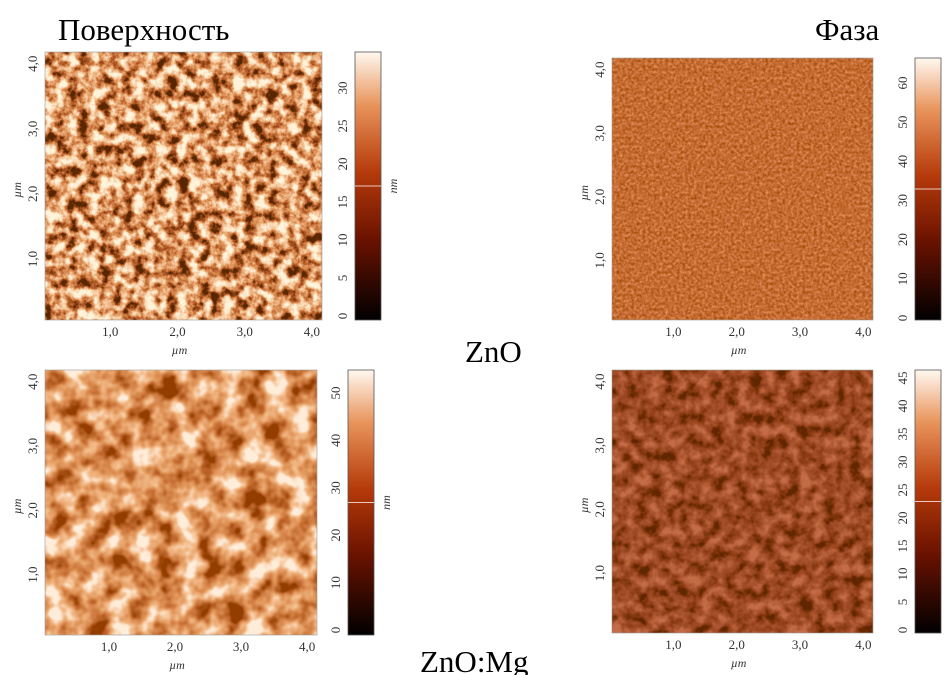 This screenshot has height=675, width=947. What do you see at coordinates (493, 351) in the screenshot?
I see `row-label: ZnO` at bounding box center [493, 351].